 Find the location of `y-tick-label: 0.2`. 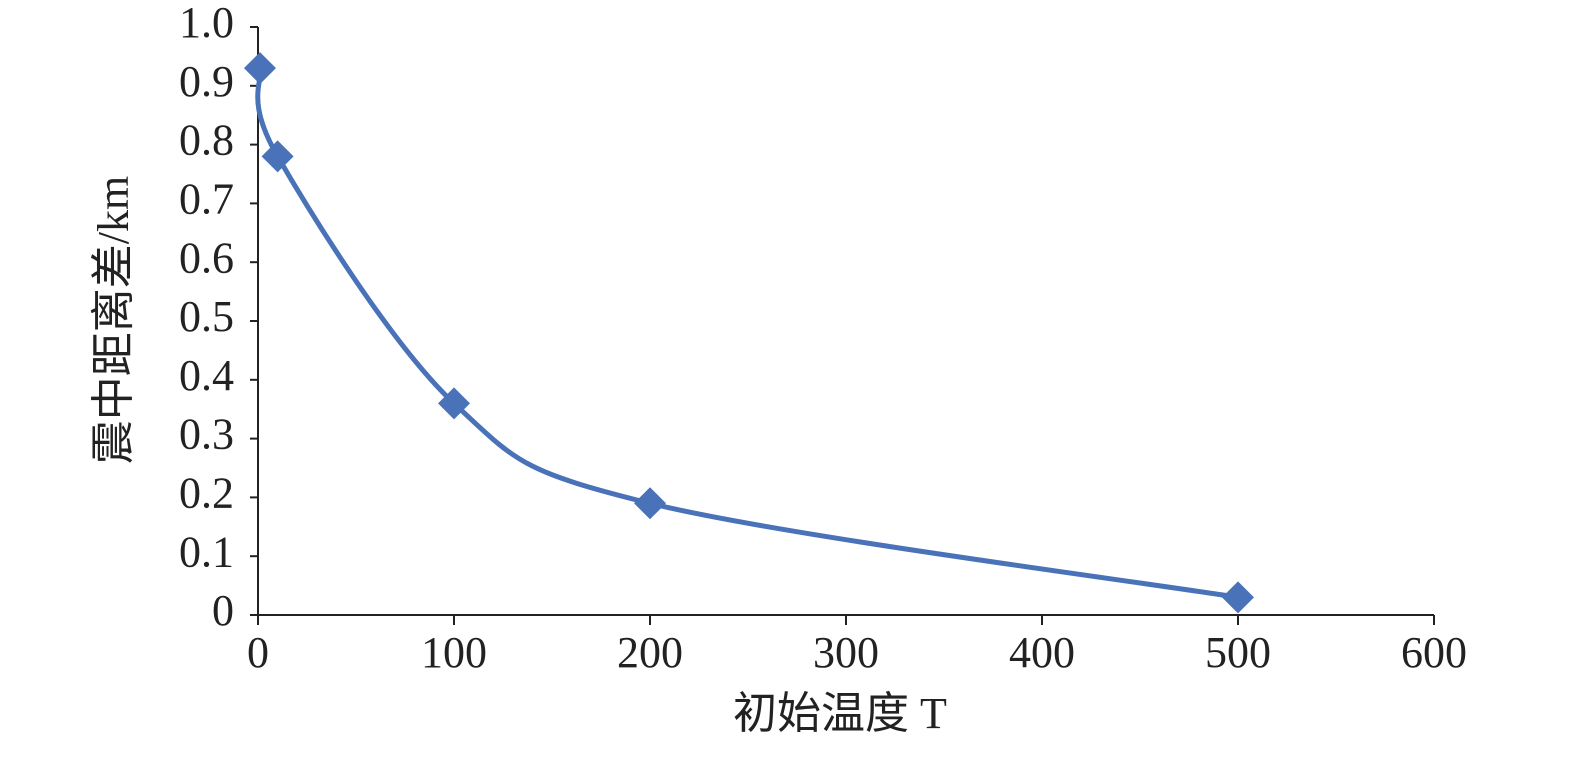

y-tick-label: 0.2 is located at coordinates (206, 492).